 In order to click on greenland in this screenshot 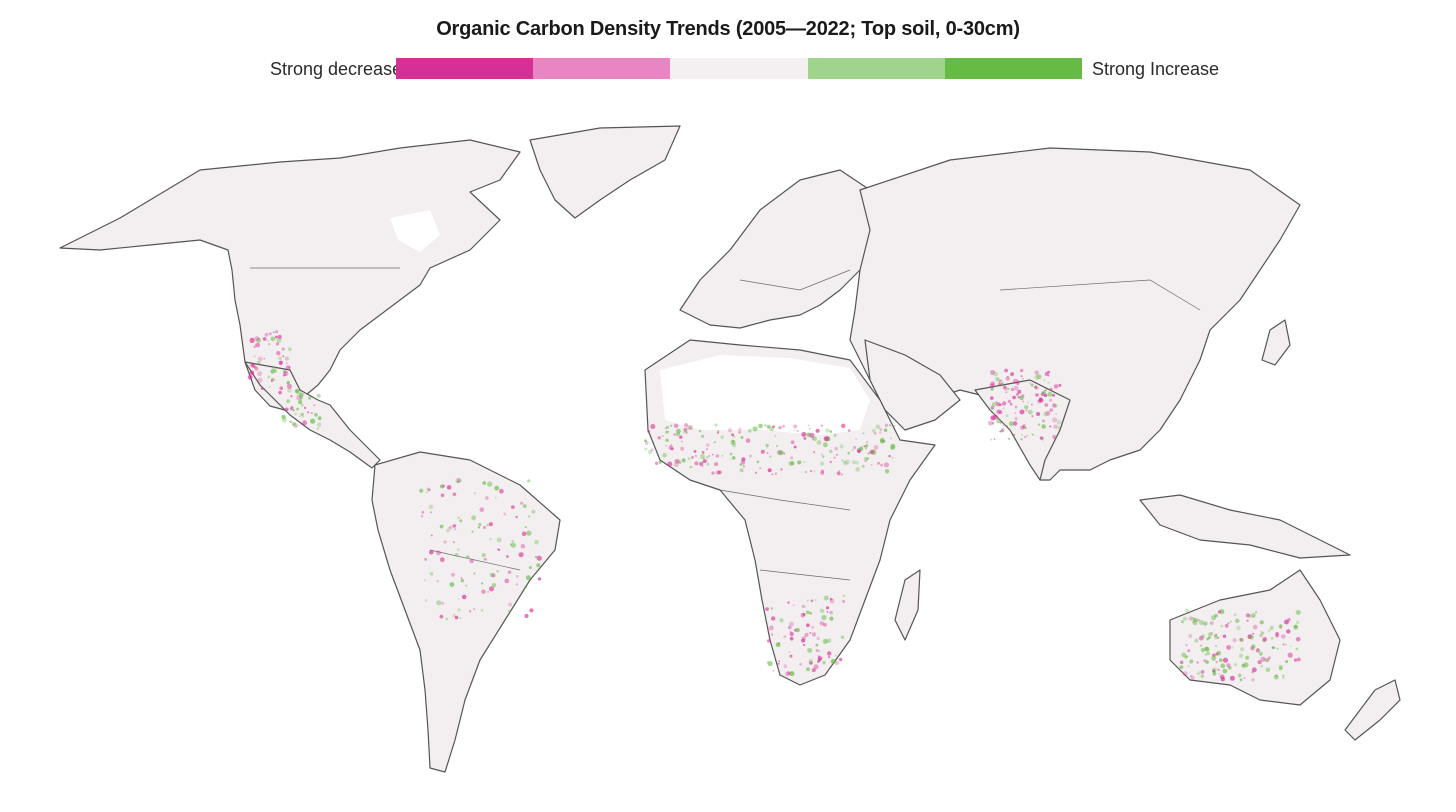, I will do `click(605, 172)`.